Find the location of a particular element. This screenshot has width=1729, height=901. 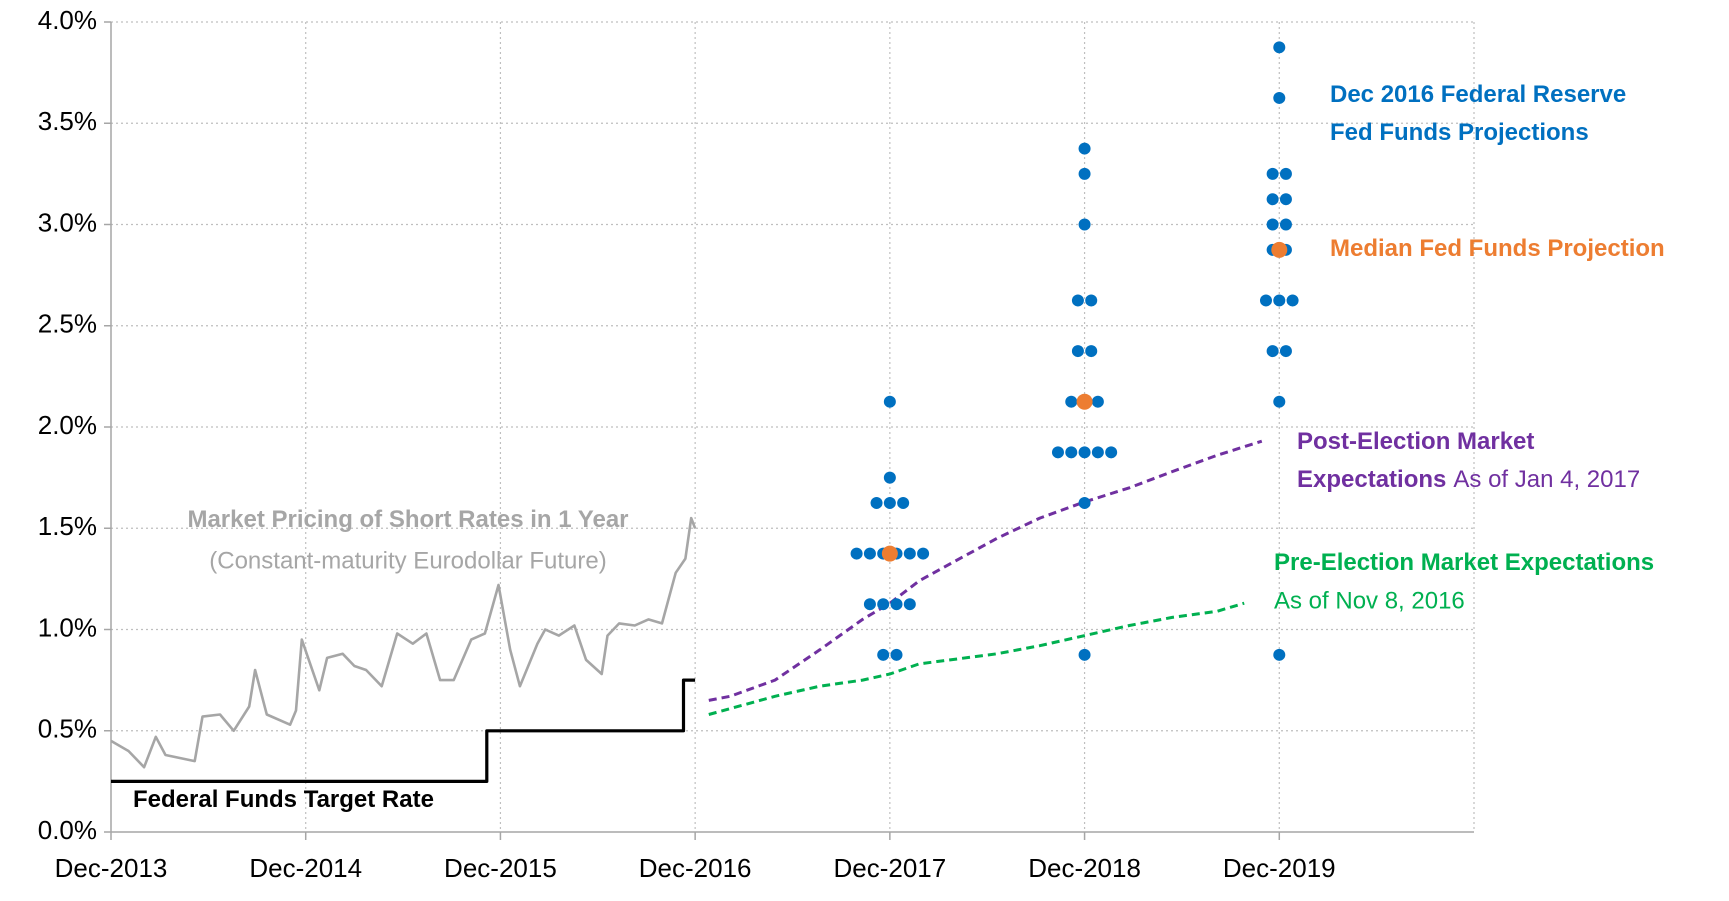

y-tick-label: 2.0% is located at coordinates (67, 425).